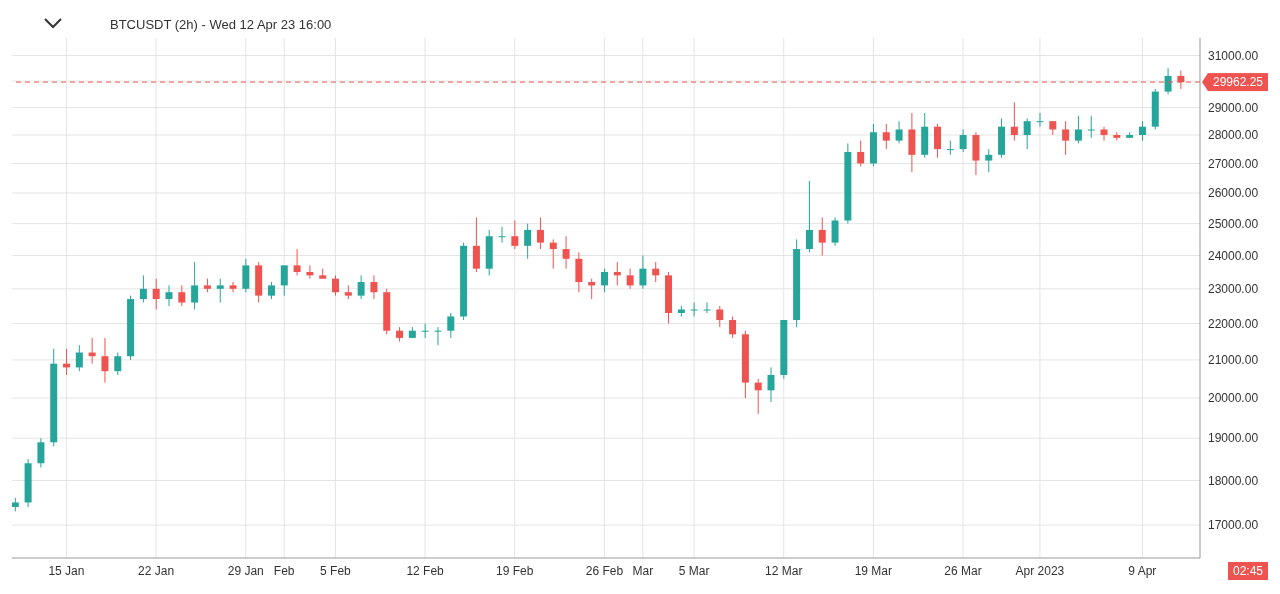 The height and width of the screenshot is (594, 1280). I want to click on y-tick-label: 24000.00, so click(1233, 255).